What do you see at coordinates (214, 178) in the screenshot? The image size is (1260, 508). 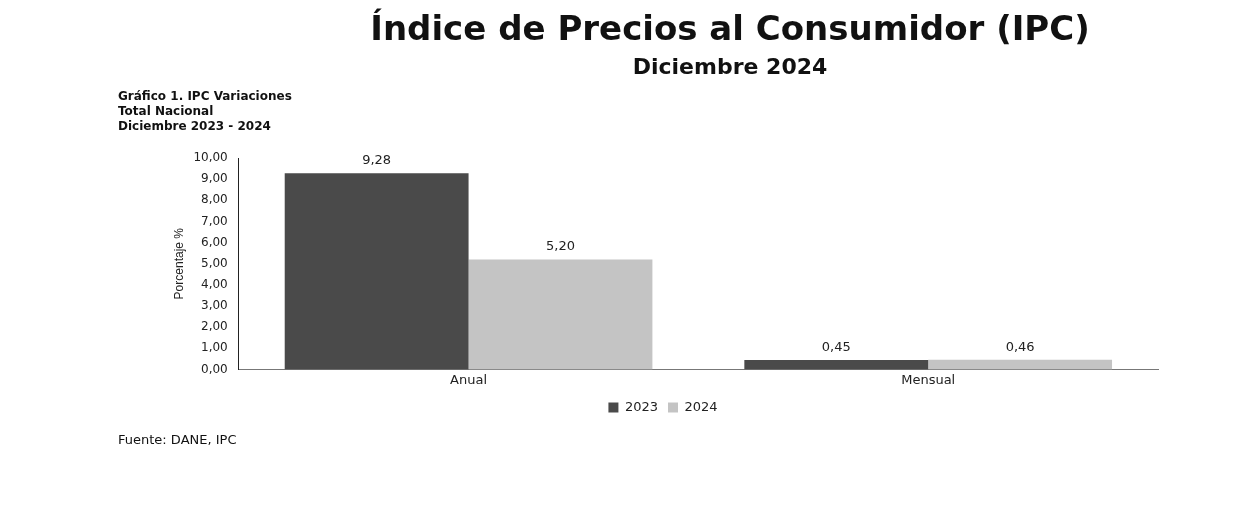 I see `y-tick-label: 9,00` at bounding box center [214, 178].